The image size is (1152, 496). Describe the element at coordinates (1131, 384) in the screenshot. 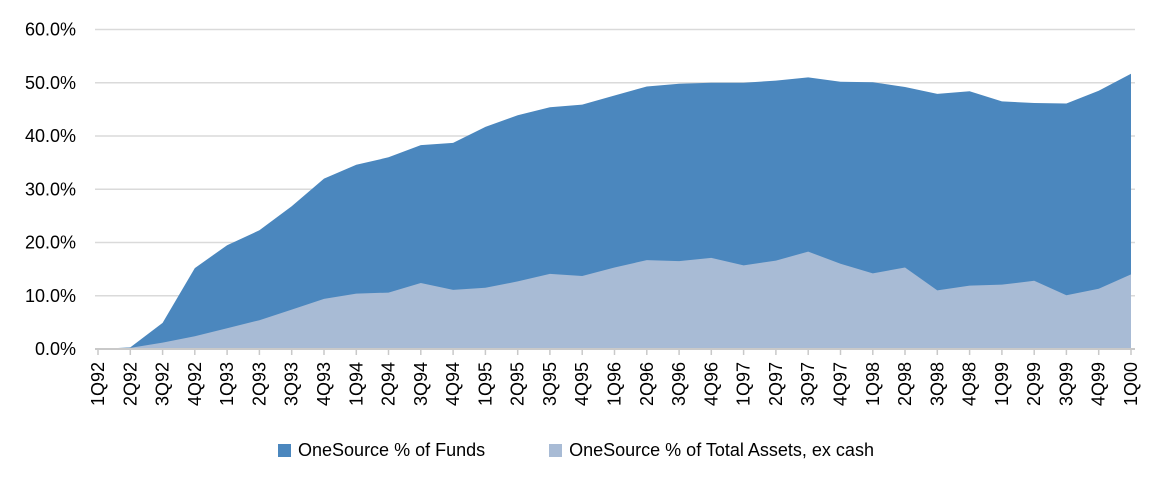

I see `svg-text: 1Q00` at that location.